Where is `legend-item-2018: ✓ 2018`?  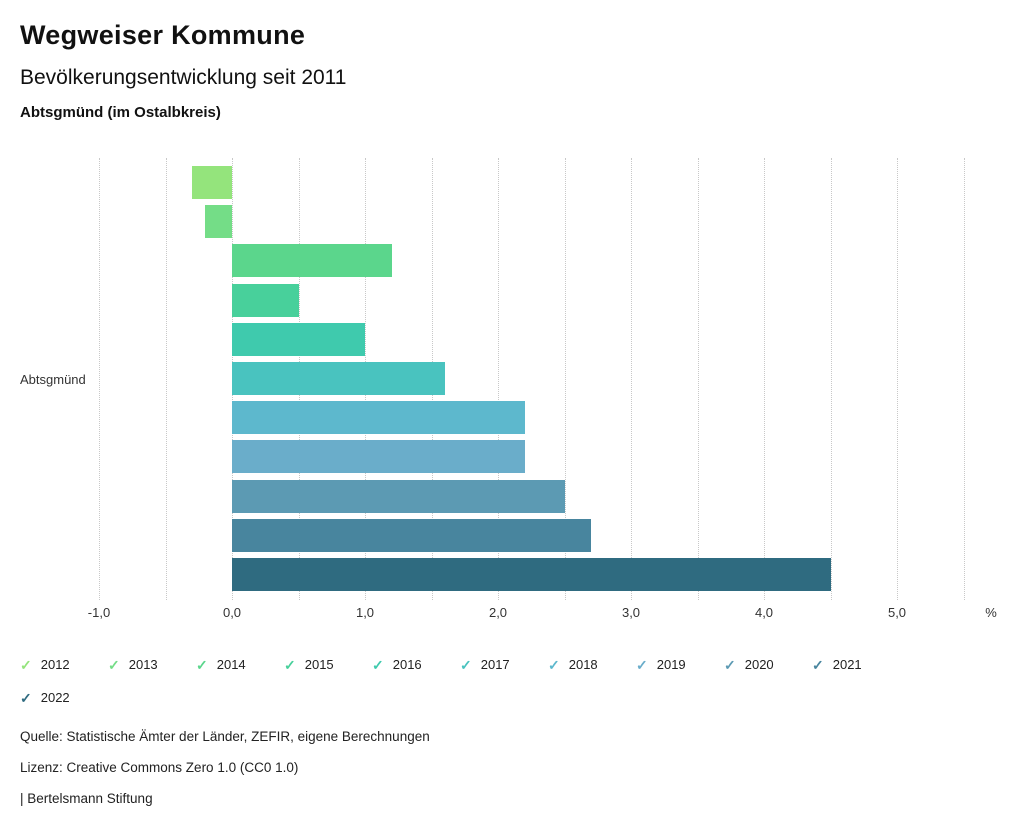 legend-item-2018: ✓ 2018 is located at coordinates (592, 664).